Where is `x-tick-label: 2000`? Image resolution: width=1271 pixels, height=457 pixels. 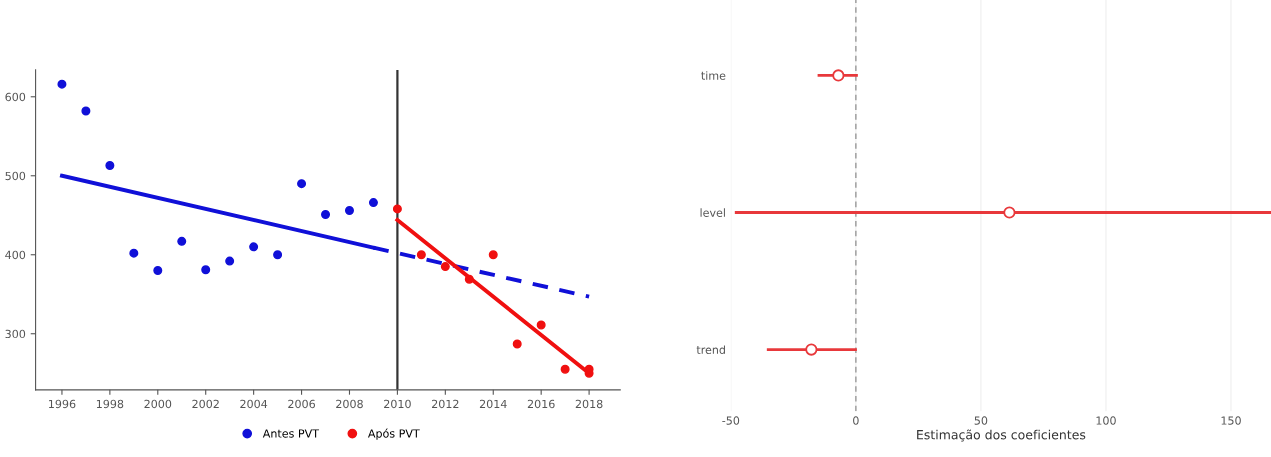
x-tick-label: 2000 is located at coordinates (158, 404).